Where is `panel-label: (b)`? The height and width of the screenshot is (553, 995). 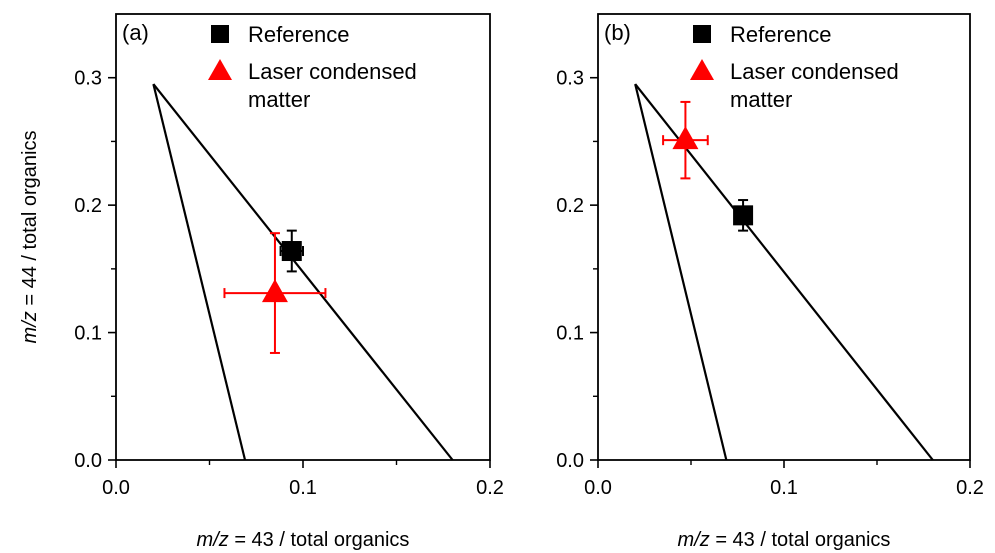 panel-label: (b) is located at coordinates (617, 32).